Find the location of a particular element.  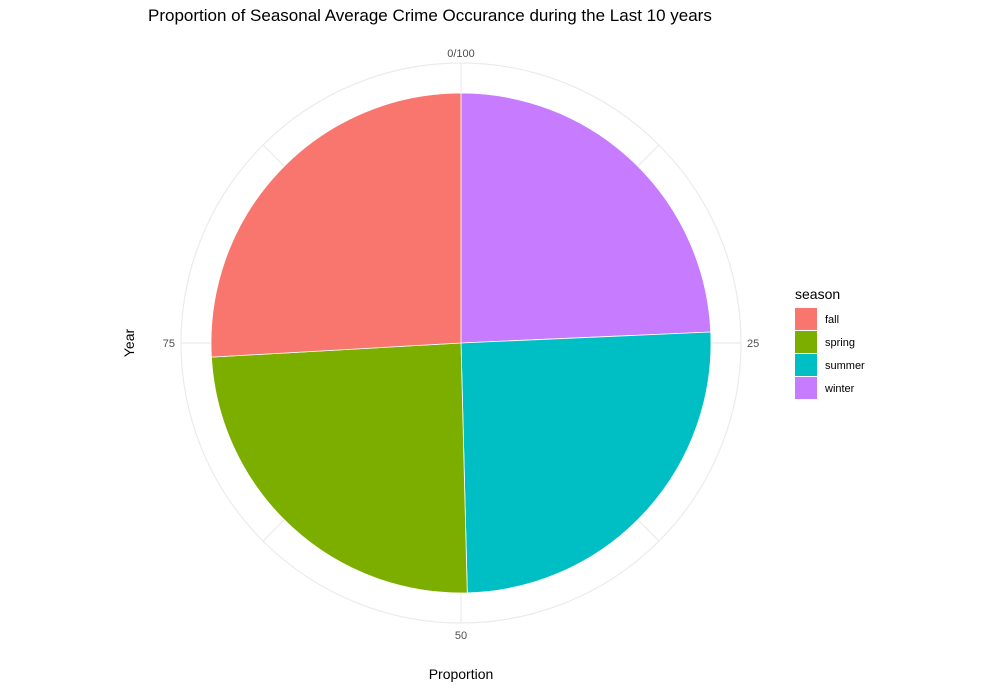

legend-label-summer: summer is located at coordinates (845, 366).